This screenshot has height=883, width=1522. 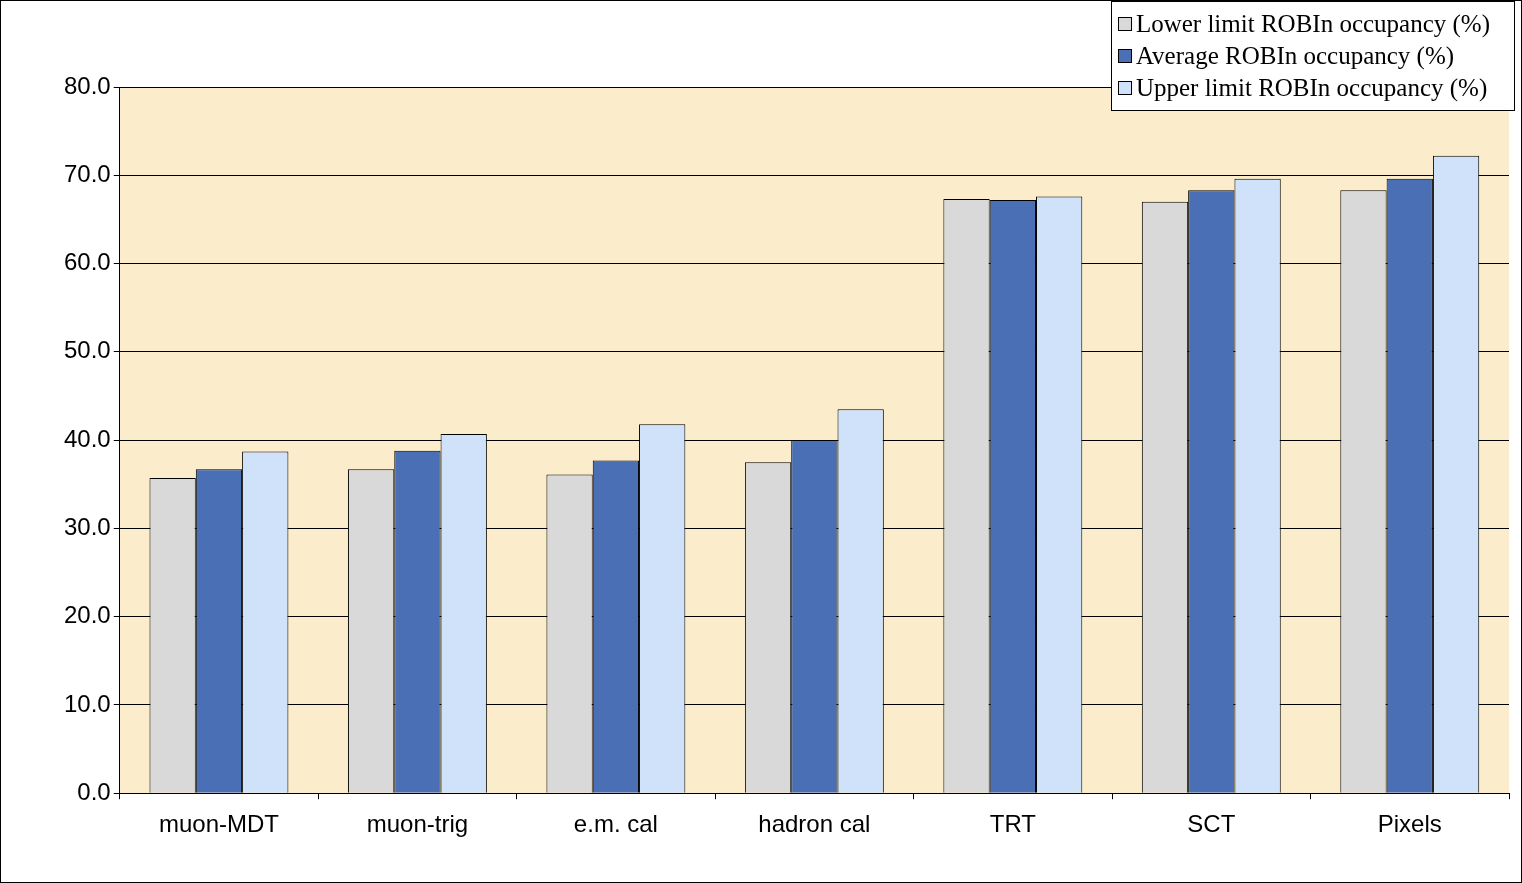 What do you see at coordinates (615, 824) in the screenshot?
I see `x-tick-label: e.m. cal` at bounding box center [615, 824].